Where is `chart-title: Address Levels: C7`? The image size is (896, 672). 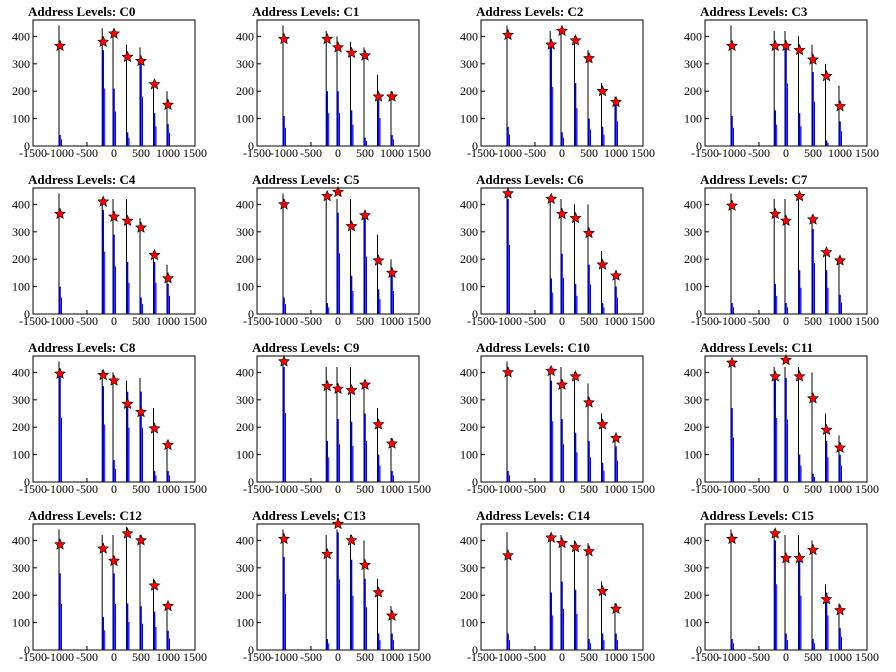 chart-title: Address Levels: C7 is located at coordinates (754, 179).